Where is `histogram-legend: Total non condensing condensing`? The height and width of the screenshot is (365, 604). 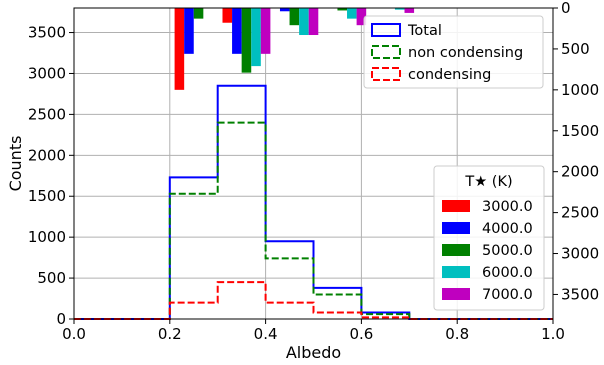
histogram-legend: Total non condensing condensing is located at coordinates (453, 52).